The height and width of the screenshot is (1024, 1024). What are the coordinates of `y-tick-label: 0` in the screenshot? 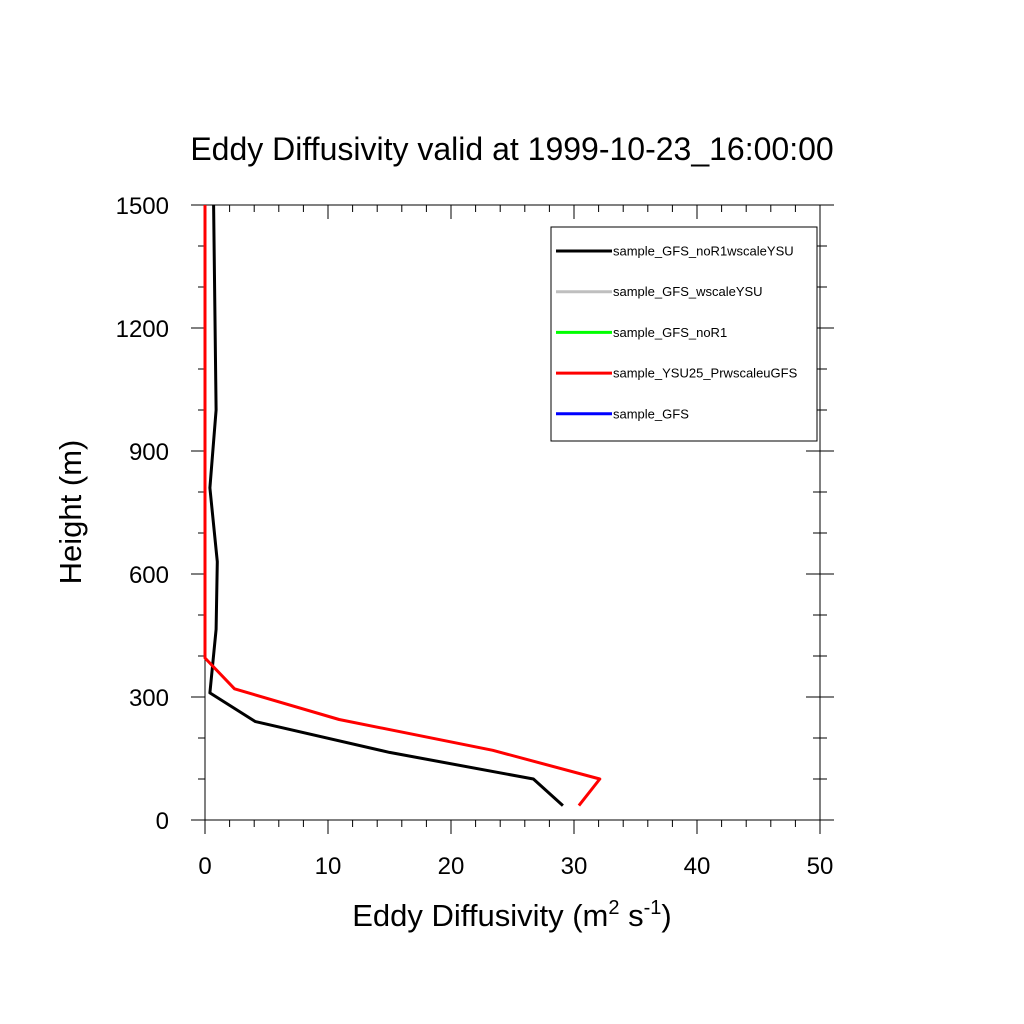 It's located at (162, 821).